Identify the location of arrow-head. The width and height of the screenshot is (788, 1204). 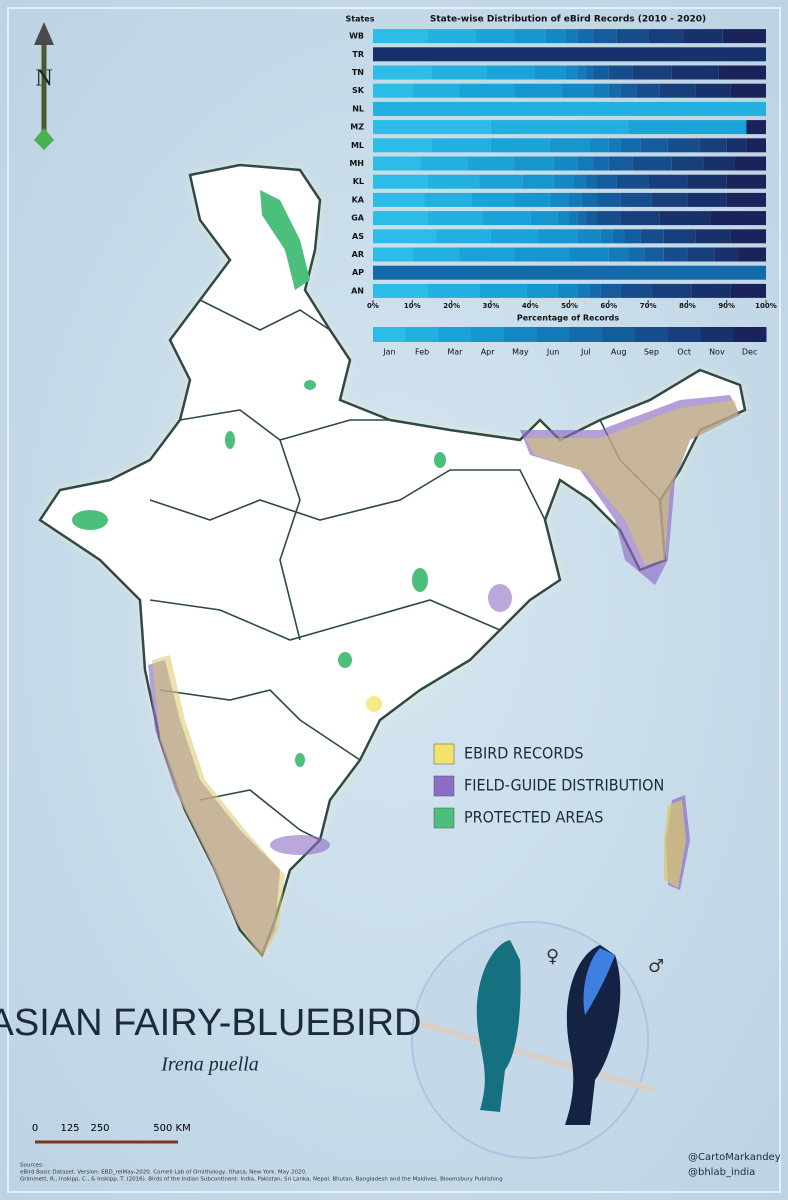
(44, 33).